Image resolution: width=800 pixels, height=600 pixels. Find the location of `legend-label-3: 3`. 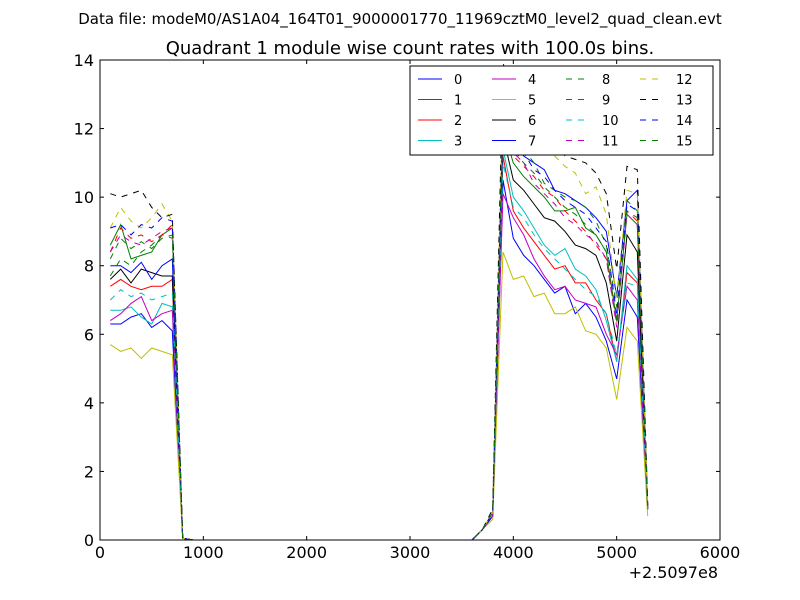

legend-label-3: 3 is located at coordinates (458, 142).